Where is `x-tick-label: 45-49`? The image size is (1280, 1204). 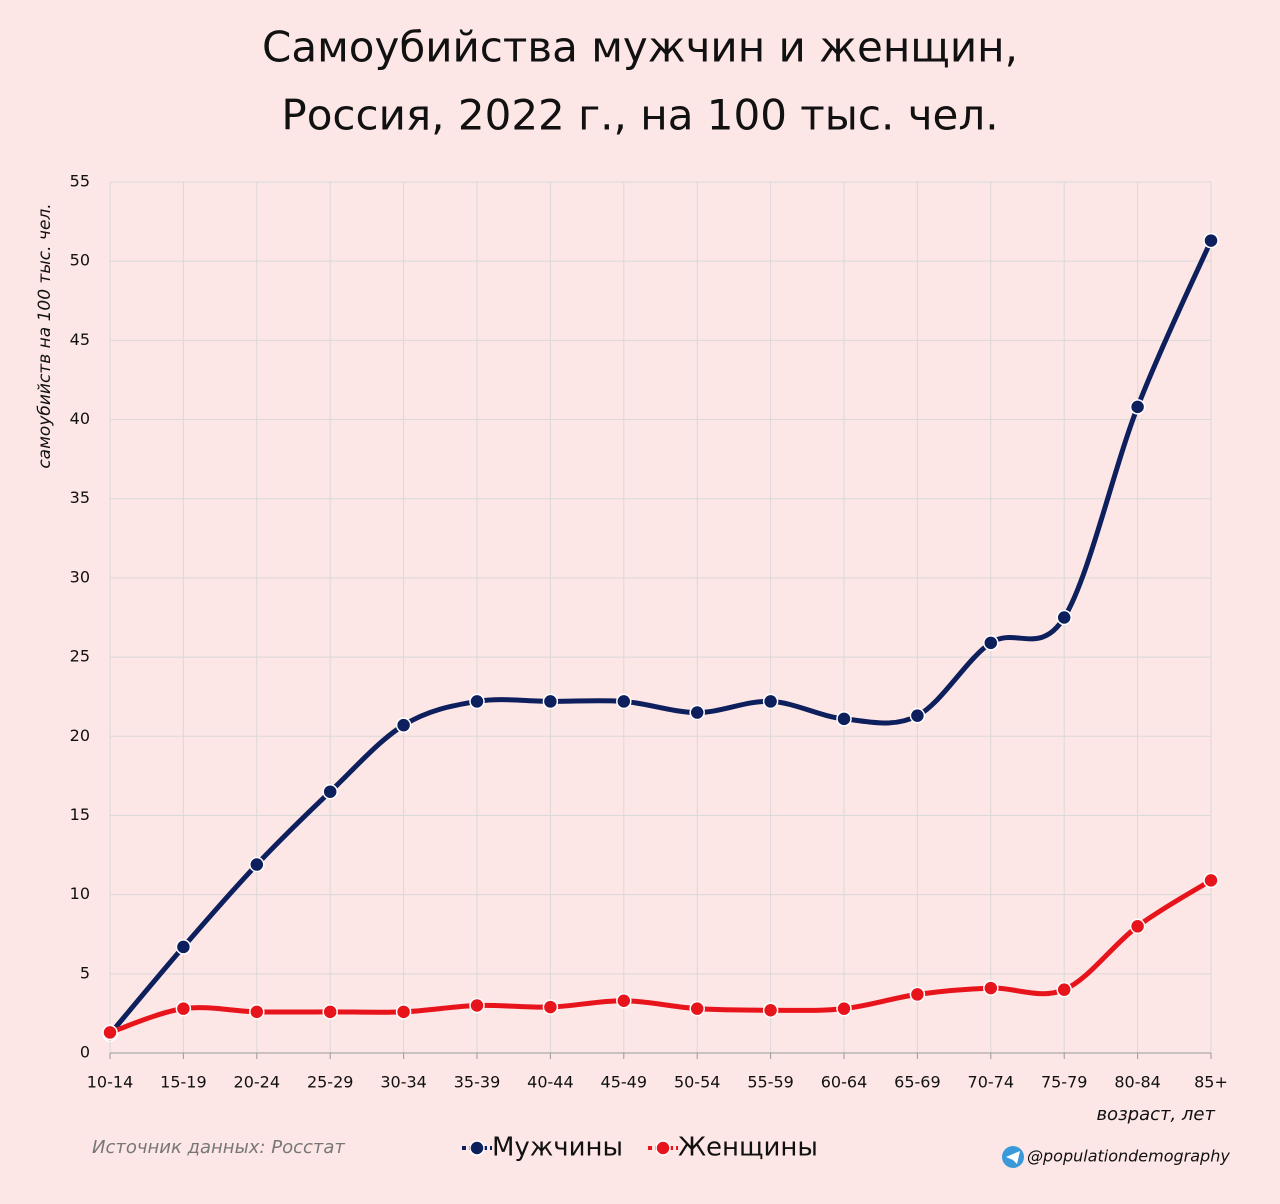
x-tick-label: 45-49 is located at coordinates (624, 1082).